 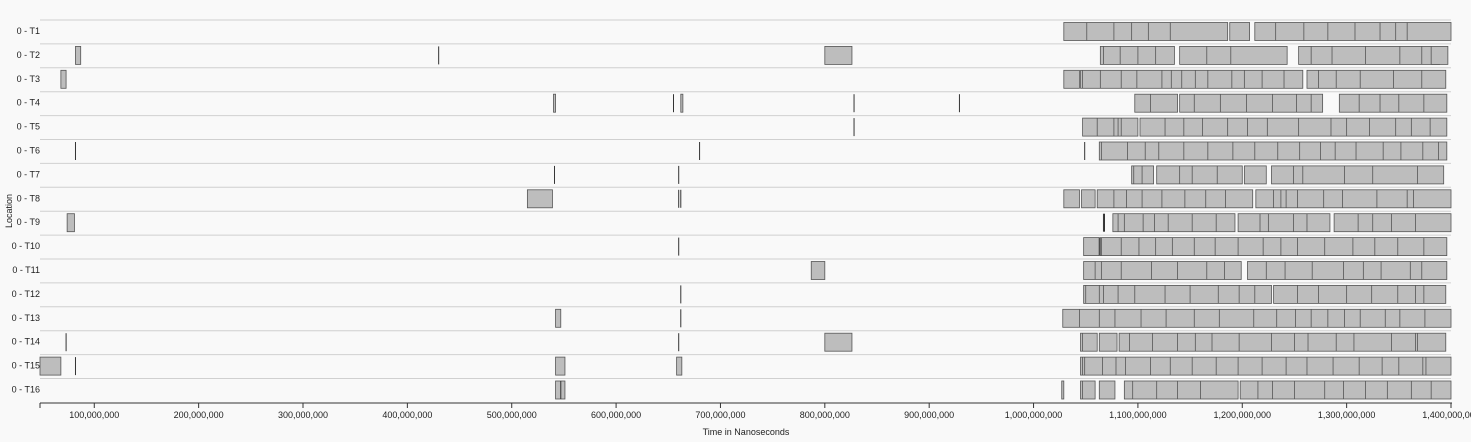 I want to click on lane-7: 0 - T7, so click(x=734, y=173).